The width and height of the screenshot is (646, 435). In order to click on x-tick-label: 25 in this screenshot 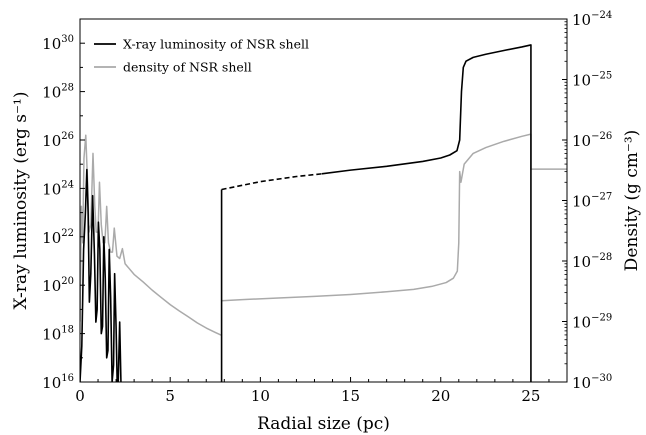, I will do `click(530, 396)`.